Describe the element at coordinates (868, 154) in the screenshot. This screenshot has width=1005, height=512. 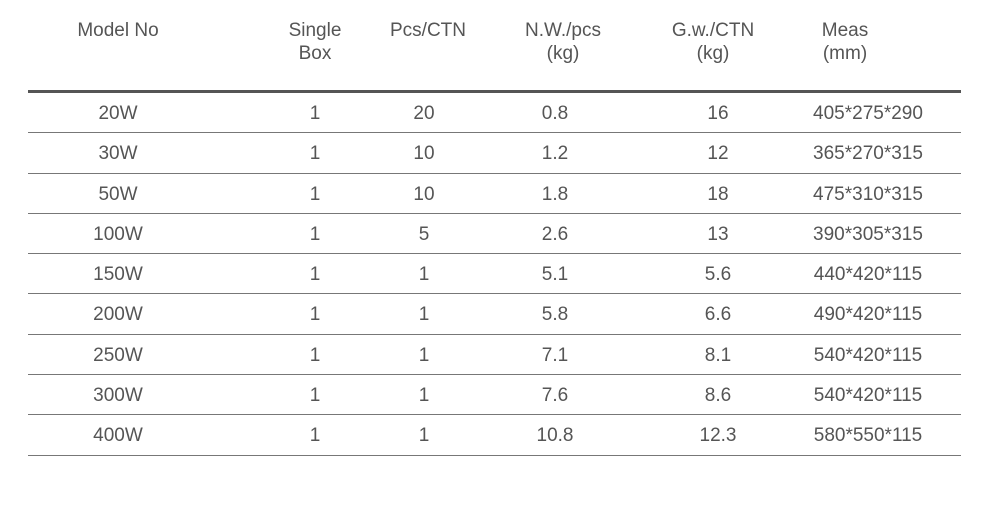
I see `cell-meas: 365*270*315` at that location.